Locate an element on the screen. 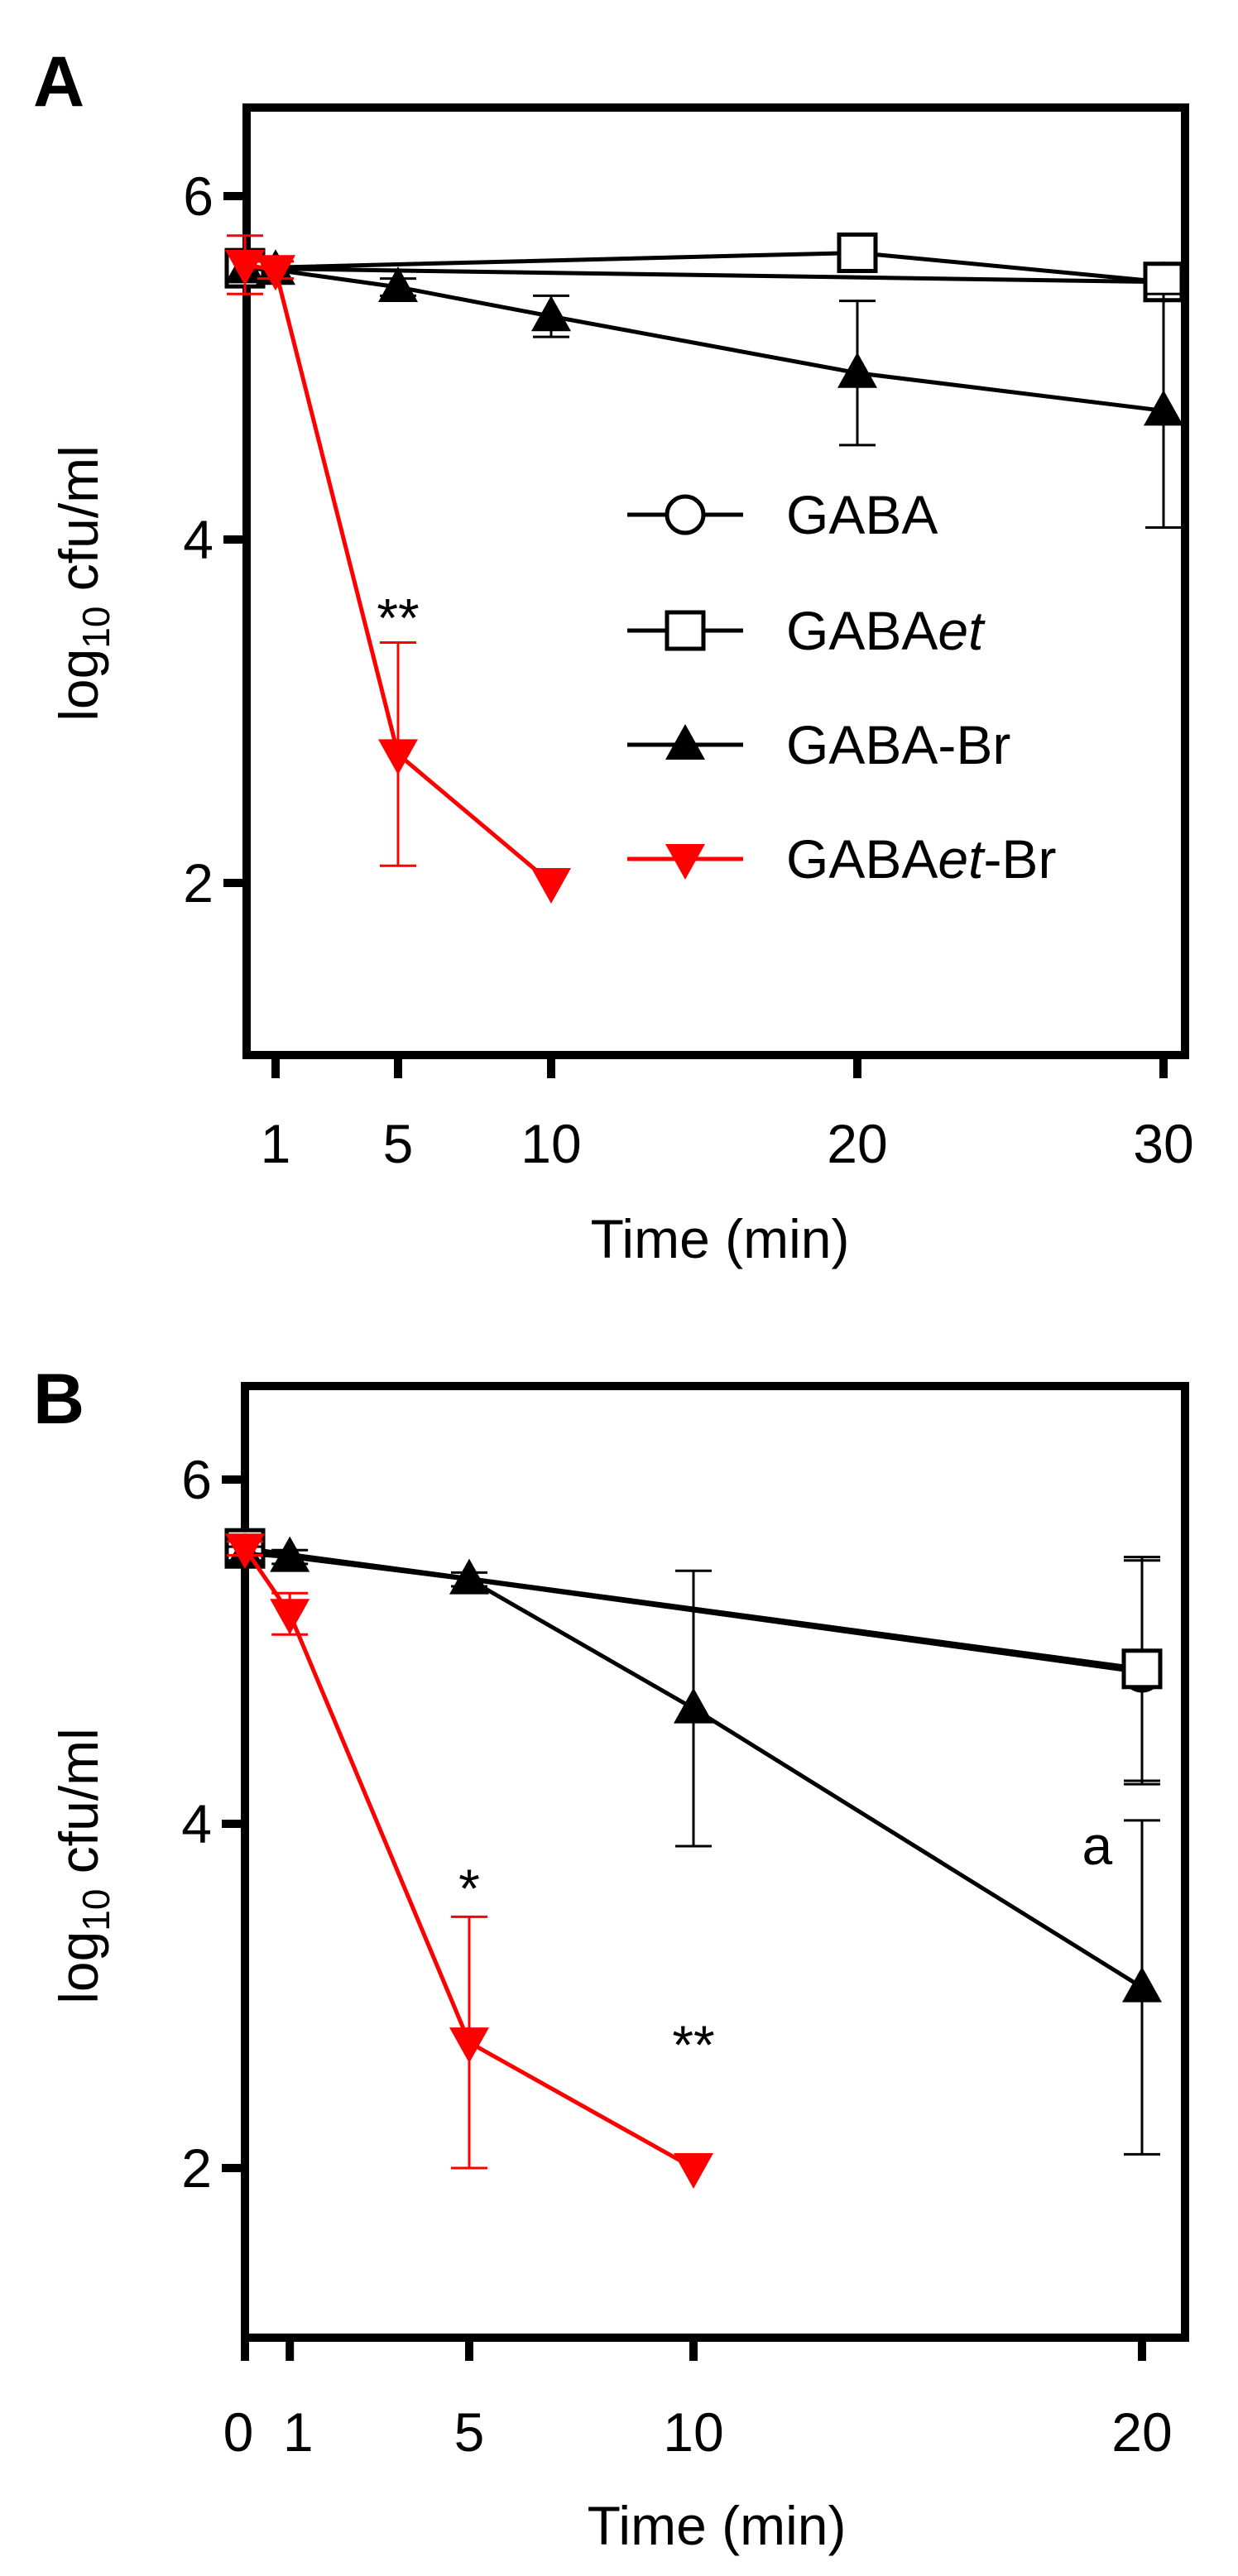  legend-gabaet-label-plain: GABA is located at coordinates (862, 631).